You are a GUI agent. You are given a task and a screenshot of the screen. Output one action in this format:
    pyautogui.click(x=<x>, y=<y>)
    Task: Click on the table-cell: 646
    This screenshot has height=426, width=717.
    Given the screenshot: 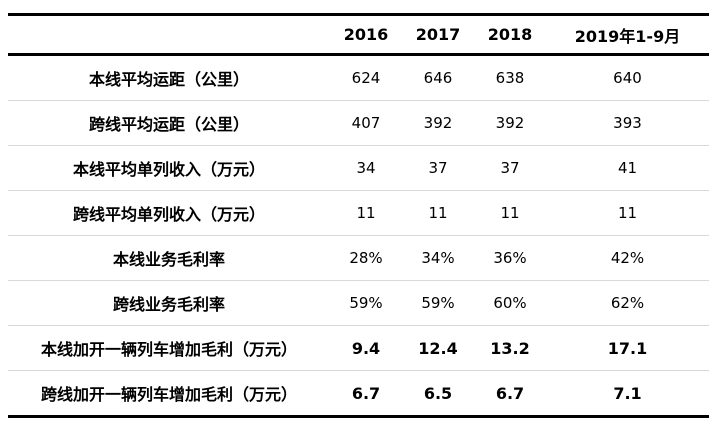 What is the action you would take?
    pyautogui.click(x=438, y=78)
    